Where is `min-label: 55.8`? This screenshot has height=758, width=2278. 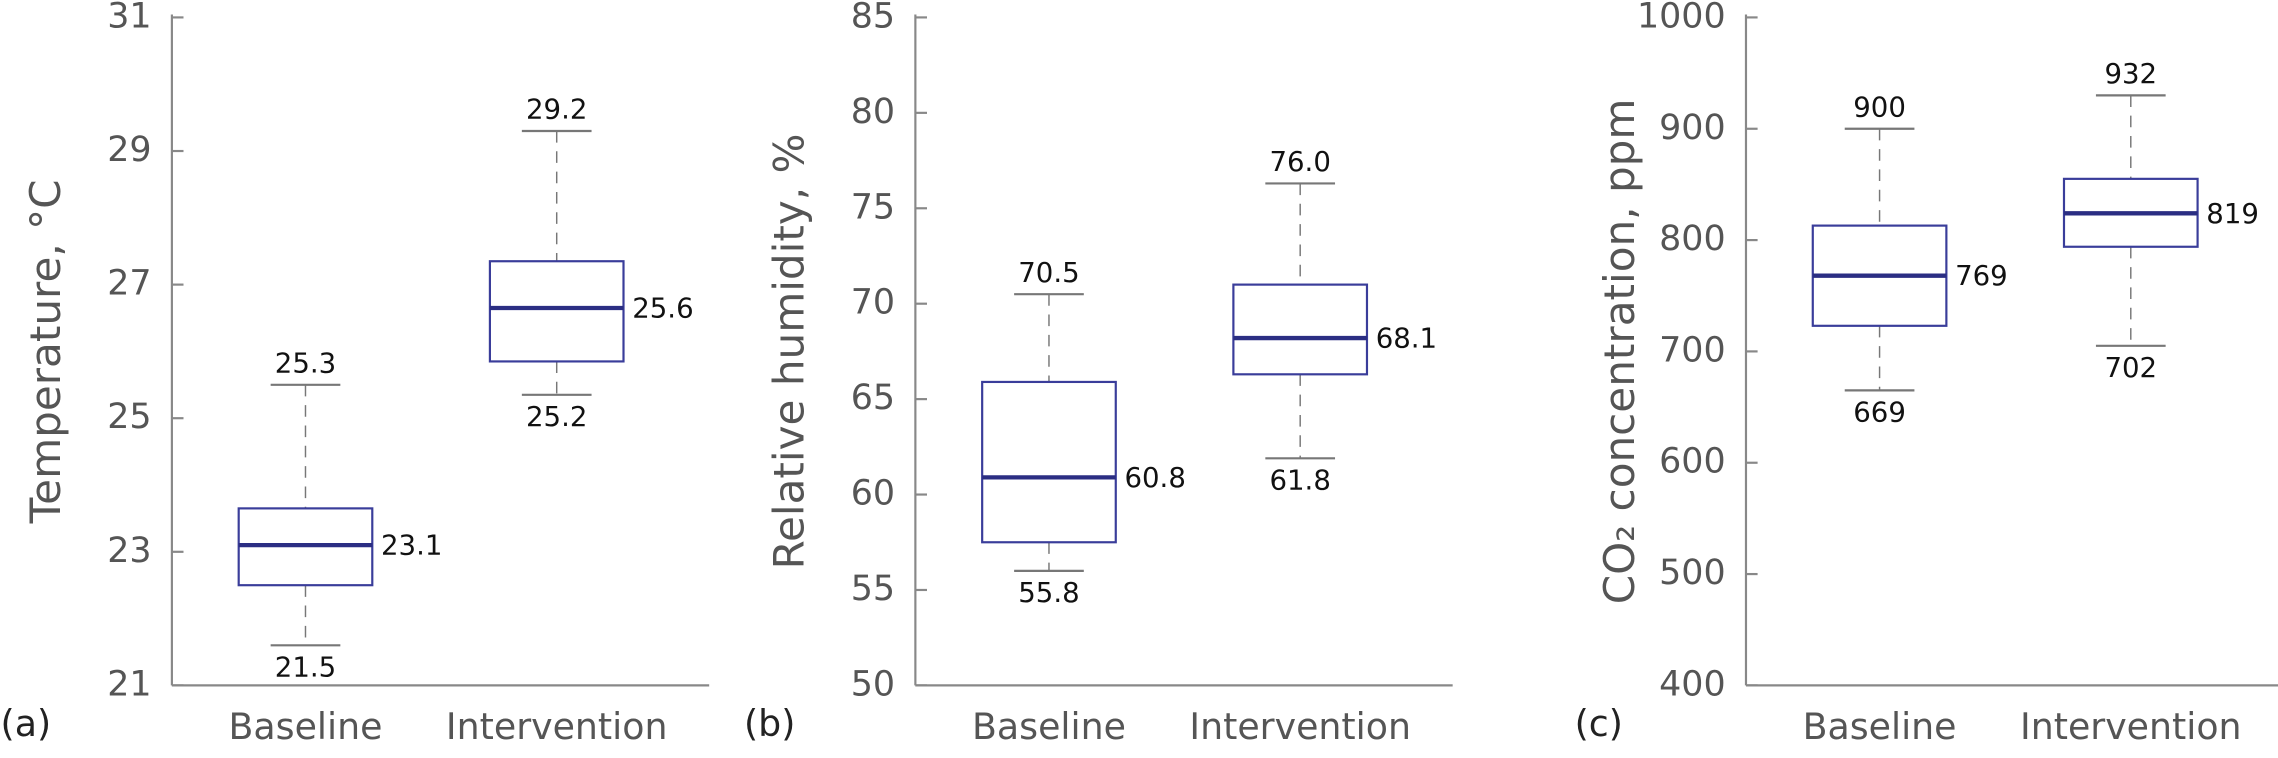 min-label: 55.8 is located at coordinates (1048, 592).